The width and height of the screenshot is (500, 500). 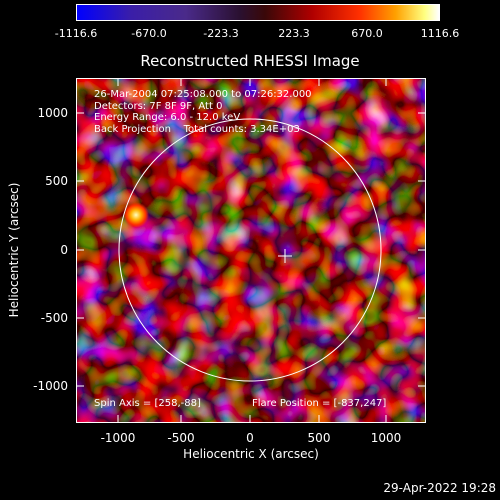 What do you see at coordinates (118, 438) in the screenshot?
I see `x-tick-label: -1000` at bounding box center [118, 438].